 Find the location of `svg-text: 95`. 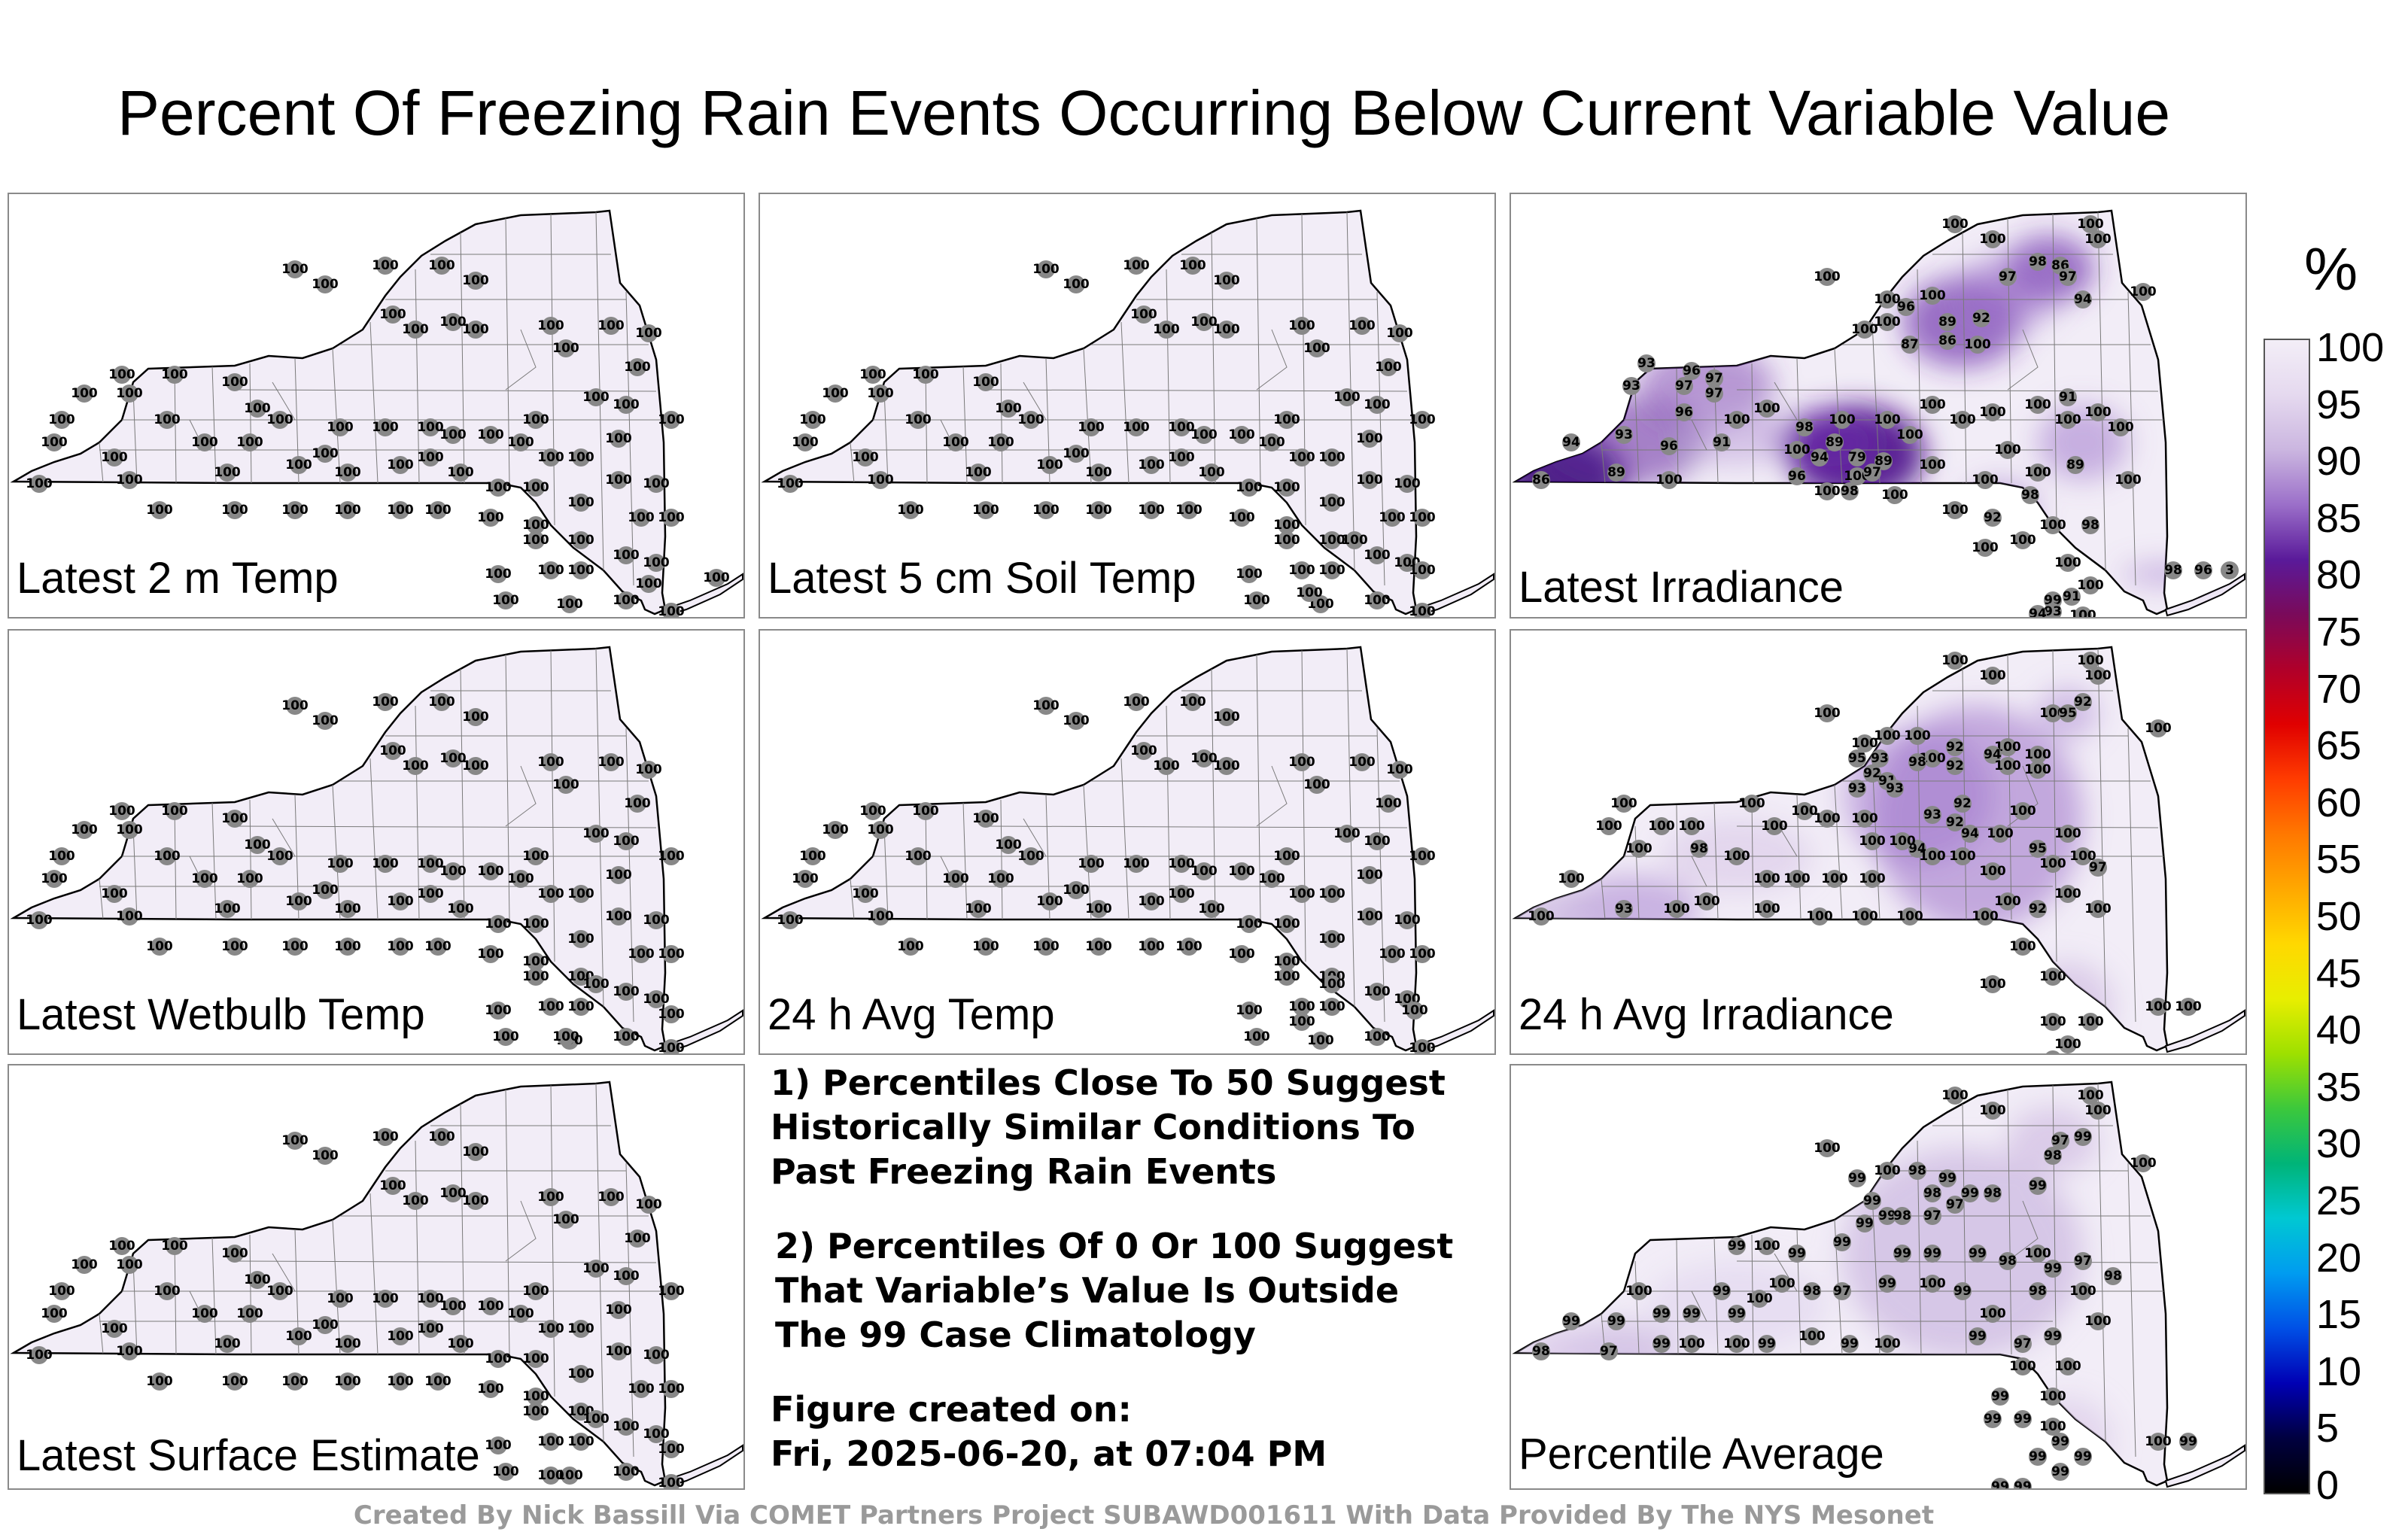

svg-text: 95 is located at coordinates (2068, 713).